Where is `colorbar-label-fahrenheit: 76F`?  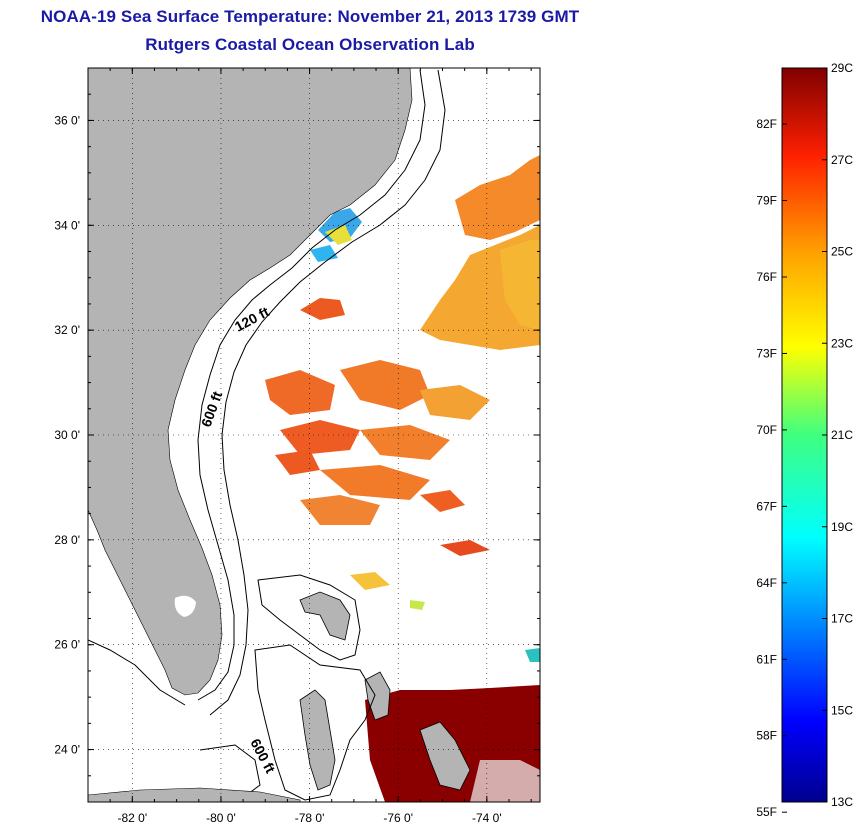 colorbar-label-fahrenheit: 76F is located at coordinates (766, 277).